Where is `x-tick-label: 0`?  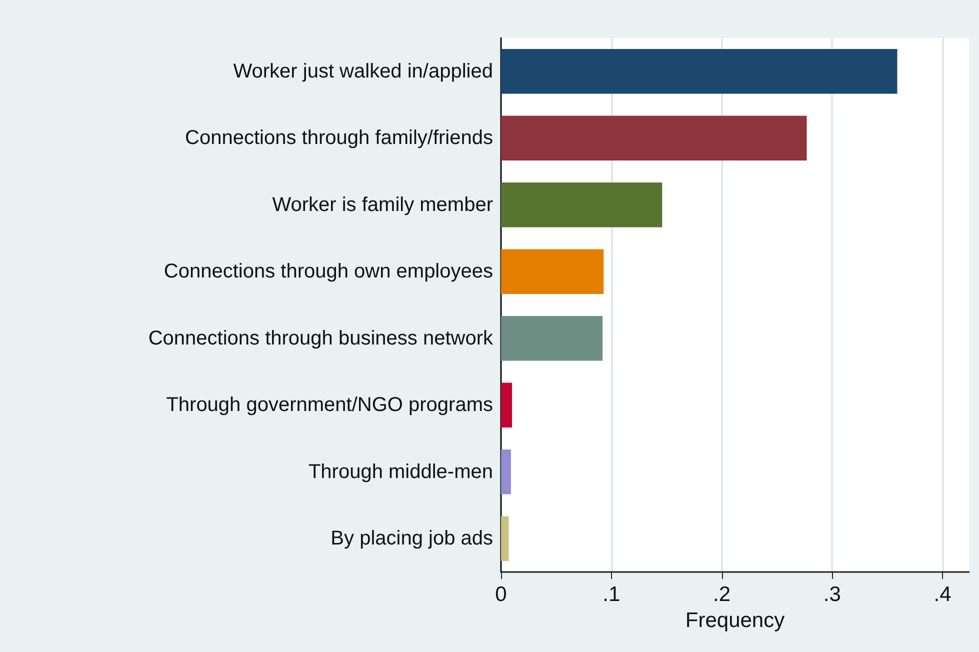
x-tick-label: 0 is located at coordinates (501, 594).